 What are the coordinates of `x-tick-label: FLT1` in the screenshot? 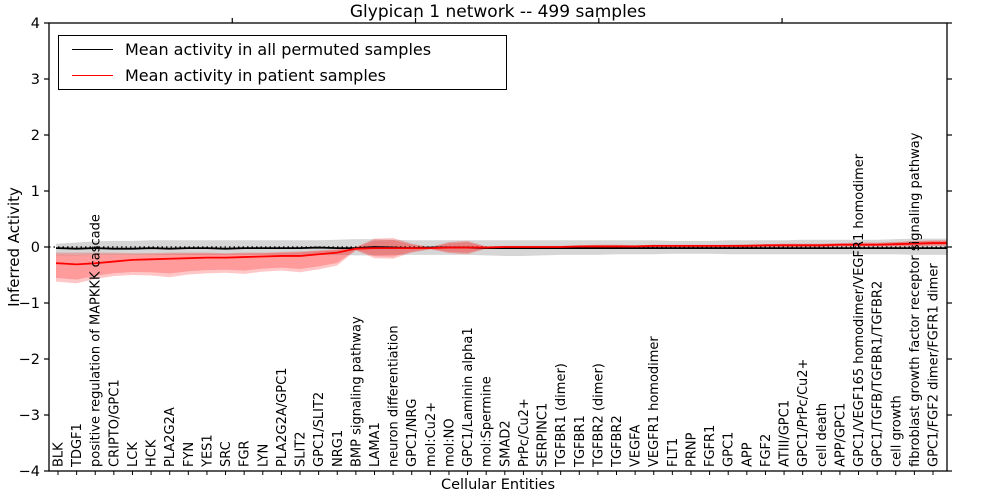 It's located at (673, 452).